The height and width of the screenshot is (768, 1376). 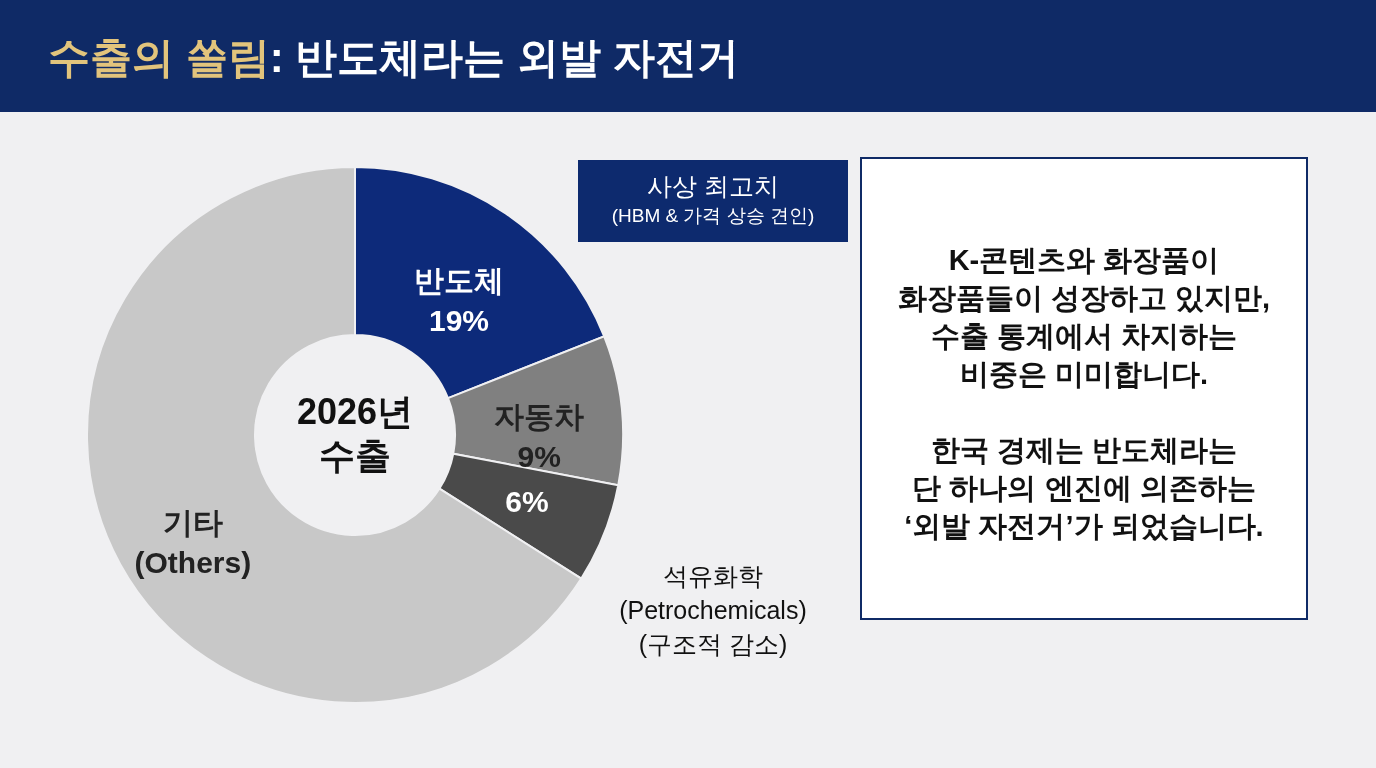 What do you see at coordinates (713, 199) in the screenshot?
I see `text: 사상 최고치 (HBM & 가격 상승 견인)` at bounding box center [713, 199].